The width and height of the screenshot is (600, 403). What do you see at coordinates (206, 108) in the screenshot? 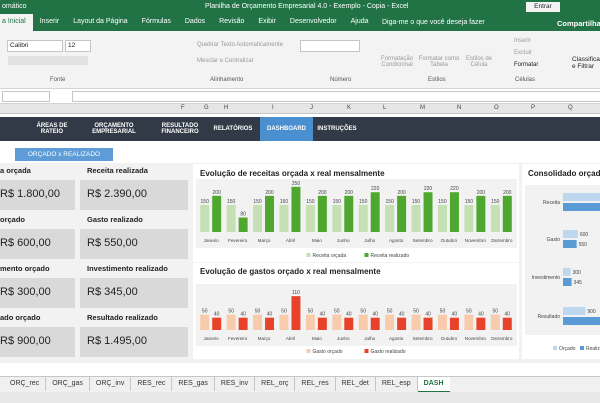
I see `column-letter: G` at bounding box center [206, 108].